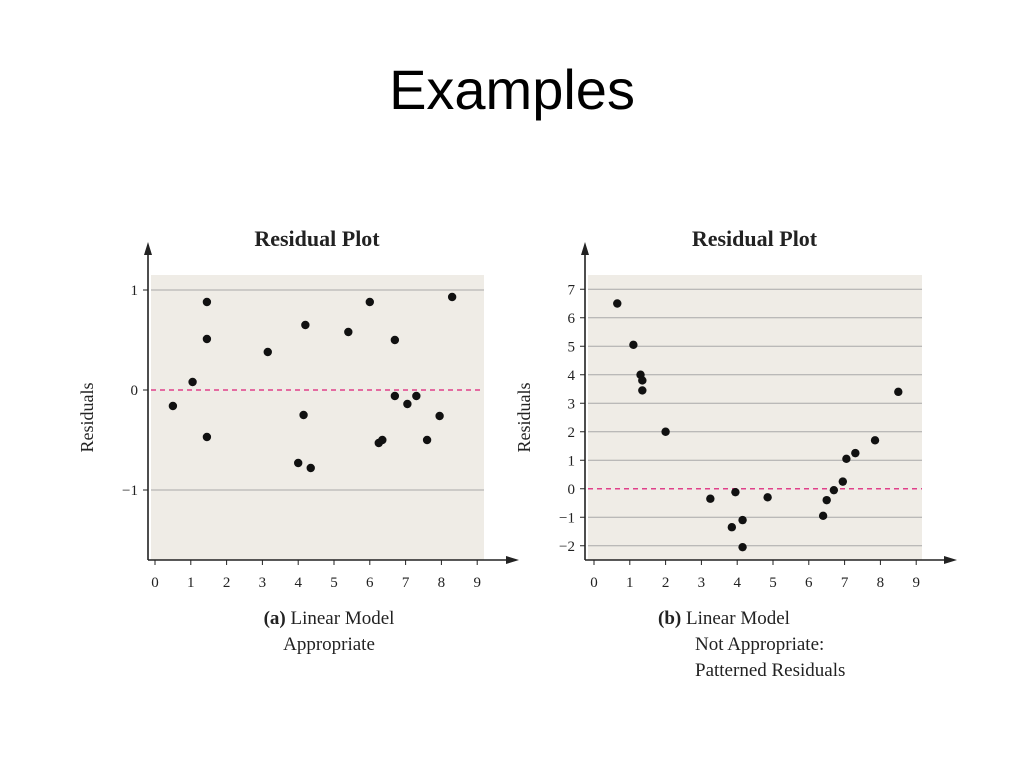  Describe the element at coordinates (317, 238) in the screenshot. I see `chart-title-a: Residual Plot` at that location.